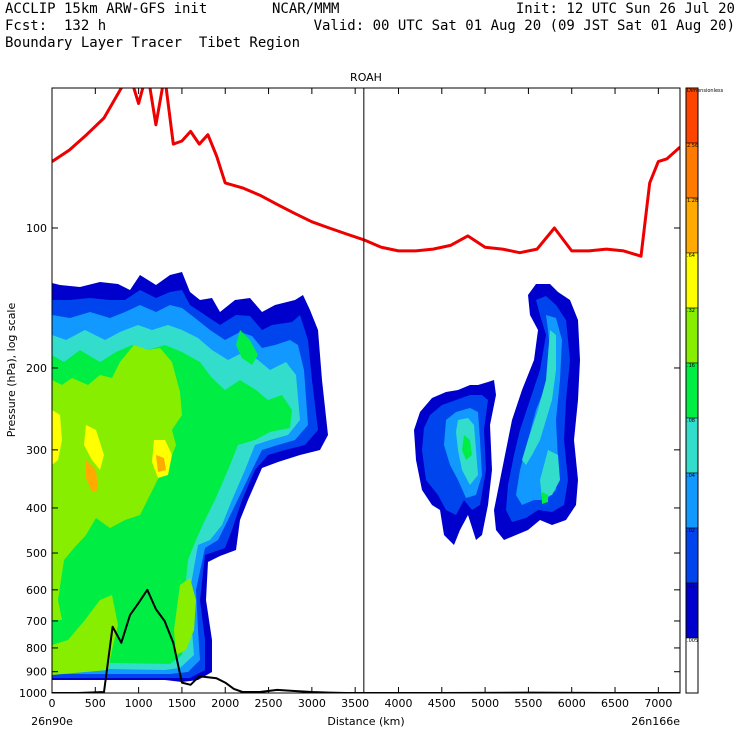 This screenshot has width=740, height=740. Describe the element at coordinates (269, 703) in the screenshot. I see `x-tick-label: 2500` at that location.